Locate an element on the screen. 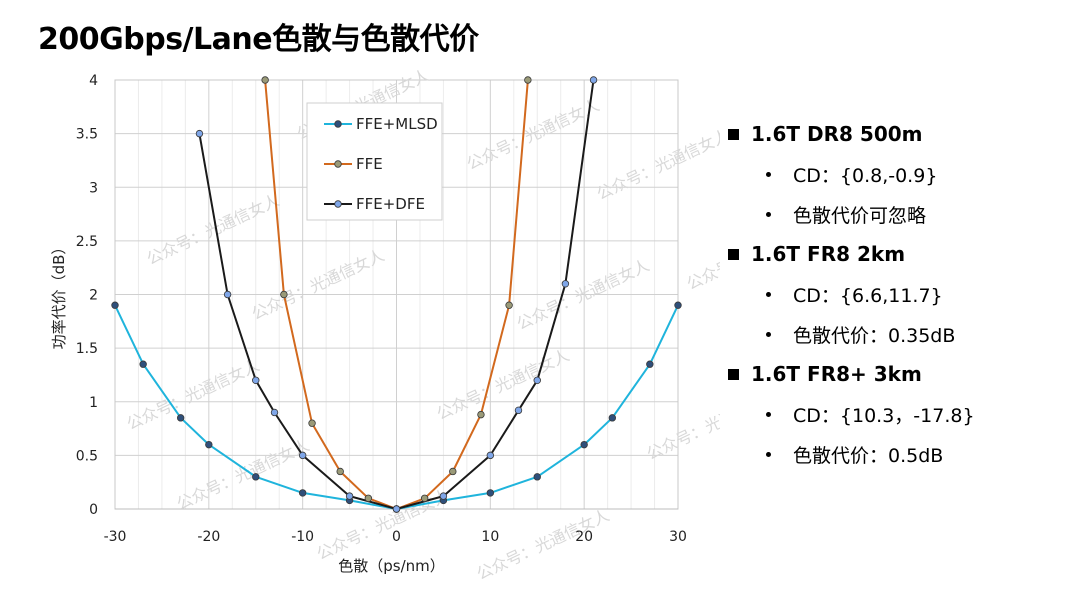 The image size is (1080, 607). section-heading: 1.6T DR8 500m is located at coordinates (837, 134).